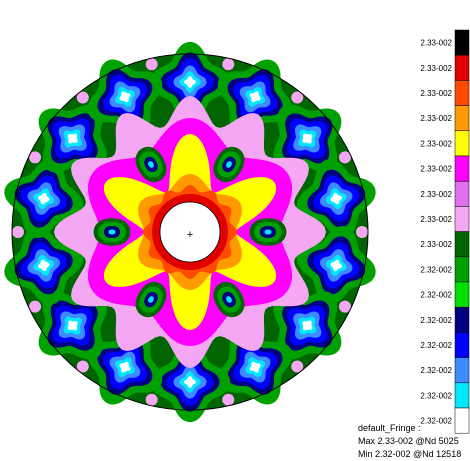  I want to click on footer-line: Max 2.33-002 @Nd 5025, so click(408, 441).